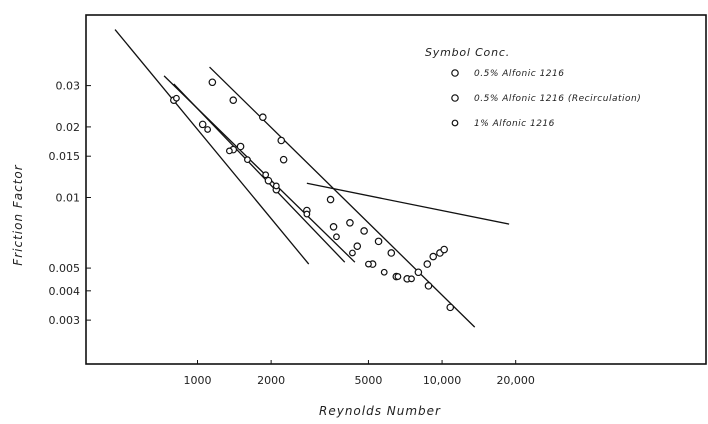 The height and width of the screenshot is (424, 708). I want to click on y-axis-ticks: 0.003 0.004 0.005 0.01 0.015 0.02 0.03, so click(70, 203).